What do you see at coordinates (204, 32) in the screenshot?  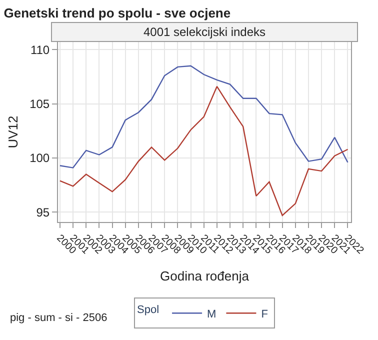 I see `chart-subtitle: 4001 selekcijski indeks` at bounding box center [204, 32].